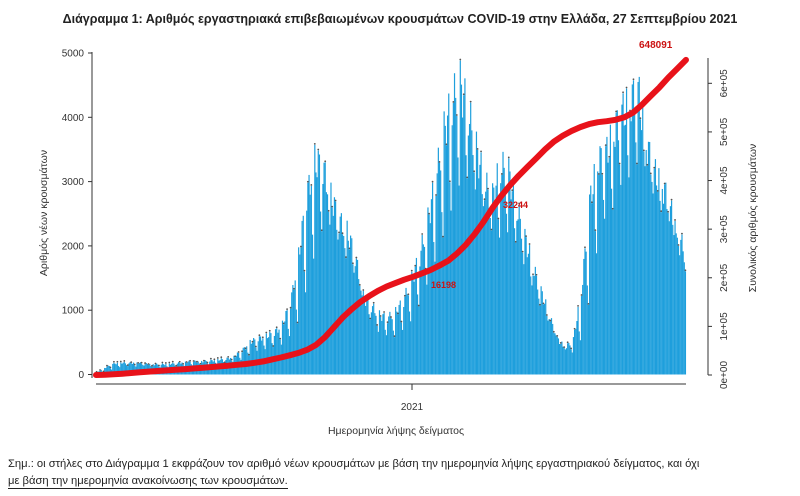 The image size is (800, 496). Describe the element at coordinates (724, 375) in the screenshot. I see `right-tick-label: 0e+00` at that location.